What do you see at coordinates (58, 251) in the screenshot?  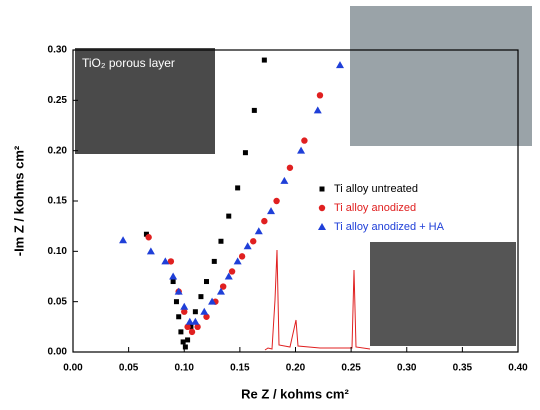 I see `y-tick-label: 0.10` at bounding box center [58, 251].